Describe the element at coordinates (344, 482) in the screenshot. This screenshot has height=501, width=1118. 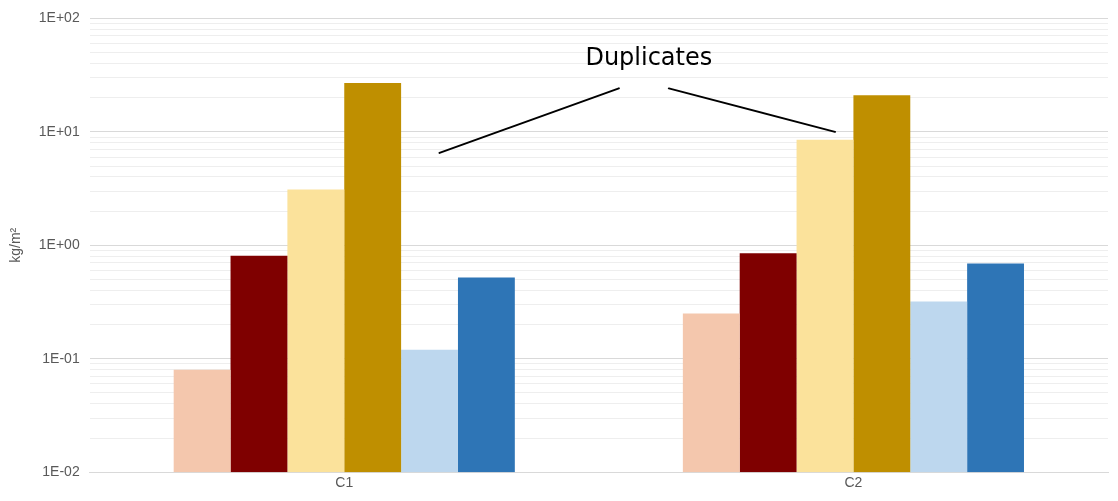
I see `x-tick-label: C1` at that location.